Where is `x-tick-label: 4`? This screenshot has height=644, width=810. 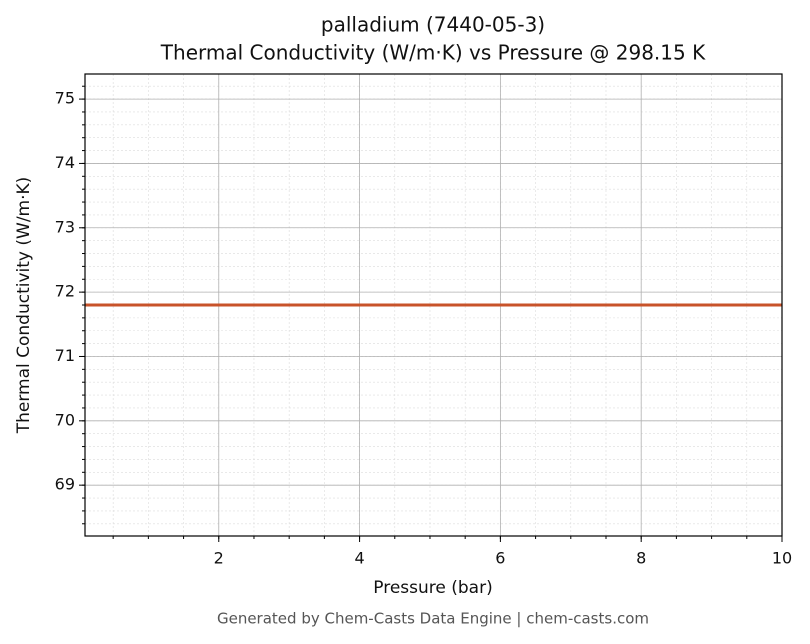 x-tick-label: 4 is located at coordinates (359, 558).